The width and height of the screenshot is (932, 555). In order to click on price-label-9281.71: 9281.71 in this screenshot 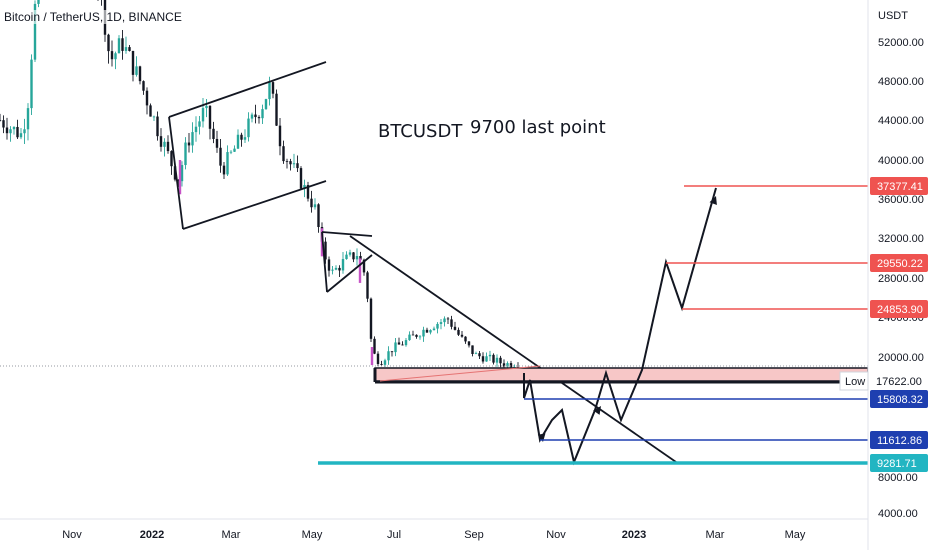, I will do `click(897, 464)`.